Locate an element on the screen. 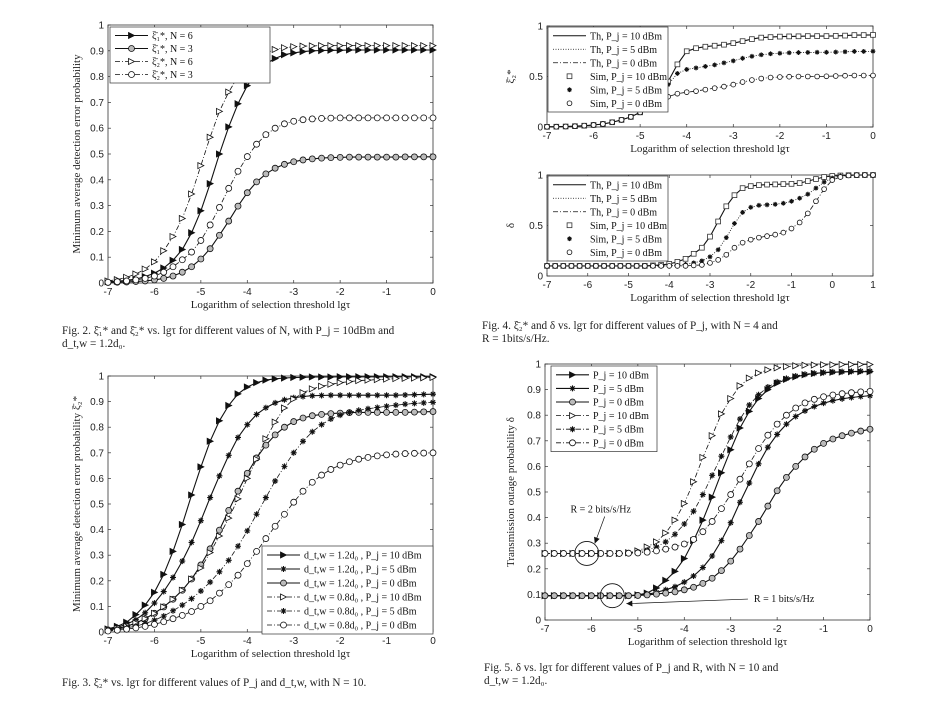 The image size is (943, 706). y-tick-label: 0.1 is located at coordinates (97, 607).